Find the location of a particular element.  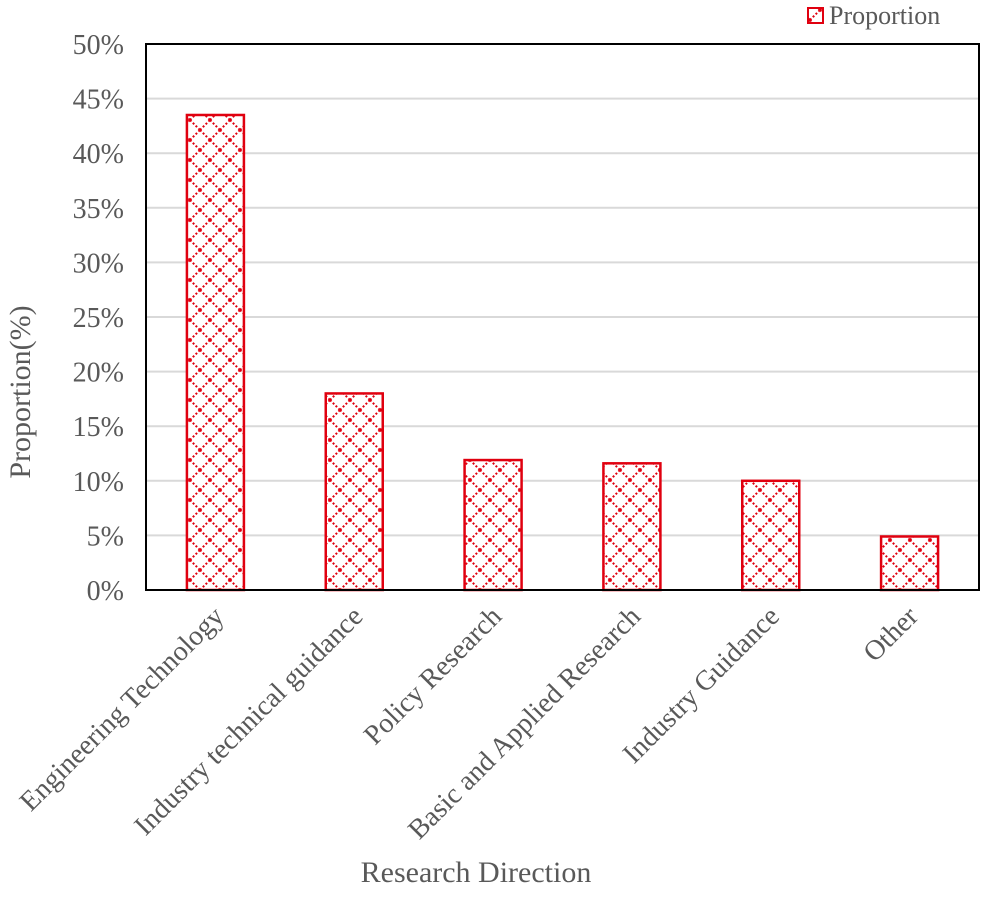

y-tick-label: 35% is located at coordinates (98, 209).